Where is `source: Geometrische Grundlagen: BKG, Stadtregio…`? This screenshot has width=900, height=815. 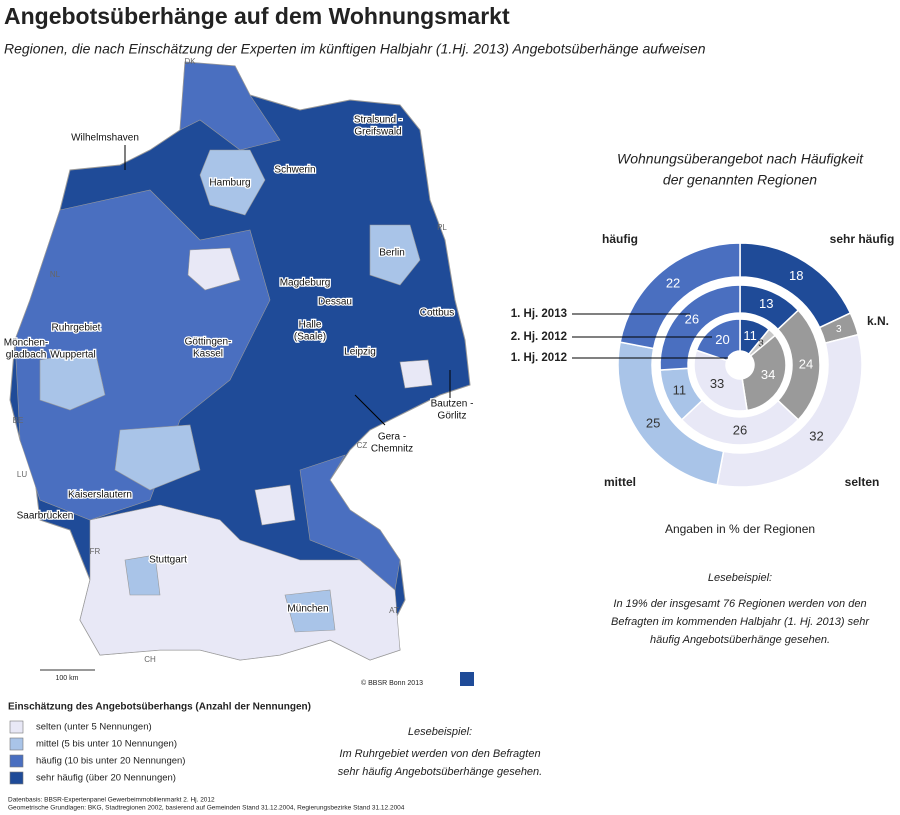
source: Geometrische Grundlagen: BKG, Stadtregio… is located at coordinates (206, 808).